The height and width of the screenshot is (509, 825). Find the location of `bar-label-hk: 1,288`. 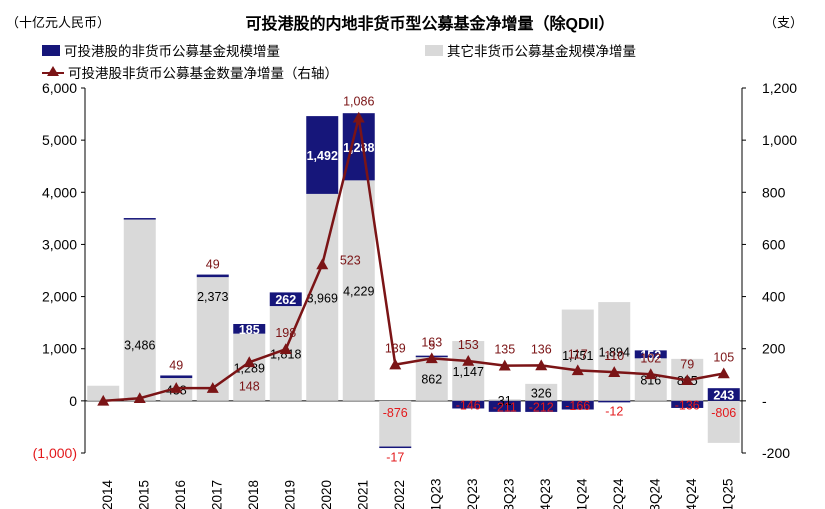

bar-label-hk: 1,288 is located at coordinates (358, 148).